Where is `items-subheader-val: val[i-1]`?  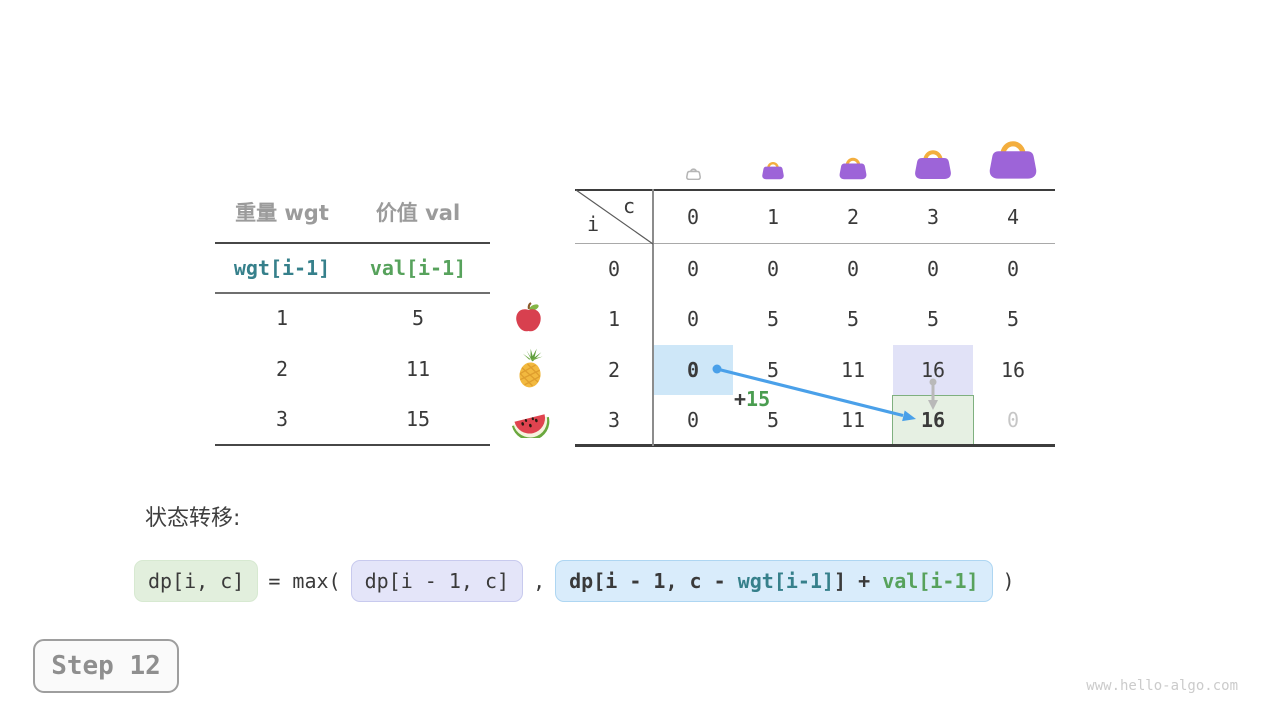
items-subheader-val: val[i-1] is located at coordinates (418, 268).